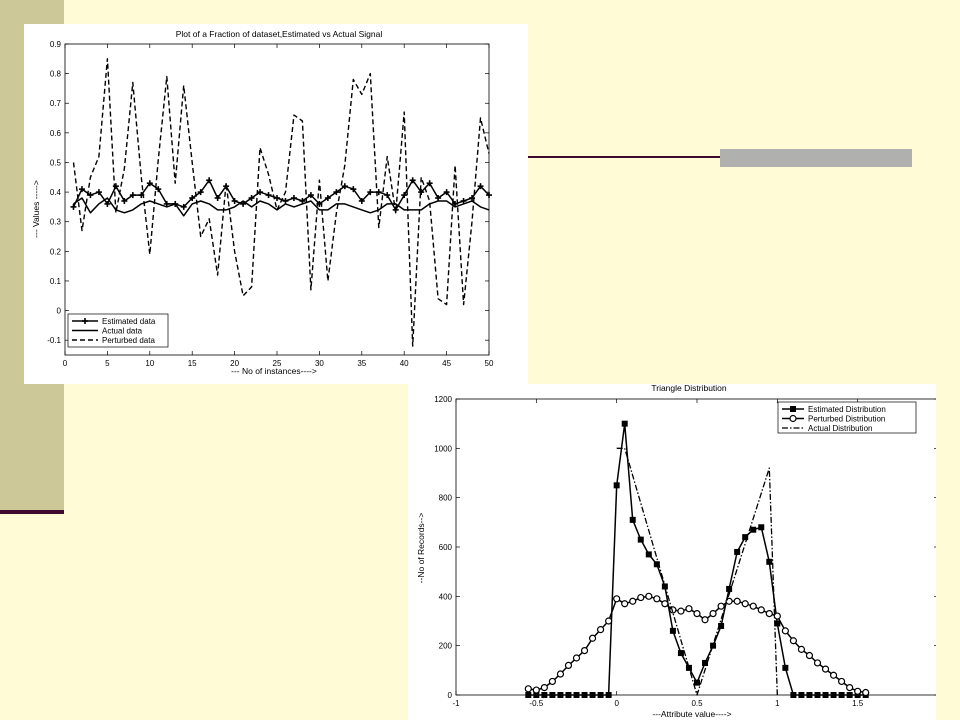 The image size is (960, 720). What do you see at coordinates (149, 363) in the screenshot?
I see `x-tick-label: 10` at bounding box center [149, 363].